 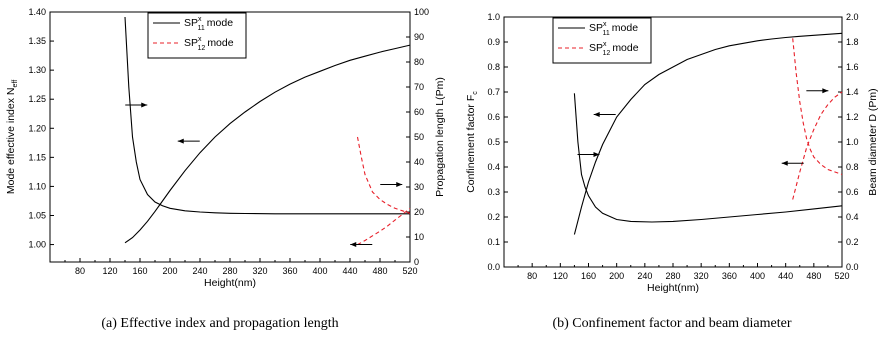 I want to click on y-right-tick-label: 90, so click(x=419, y=37).